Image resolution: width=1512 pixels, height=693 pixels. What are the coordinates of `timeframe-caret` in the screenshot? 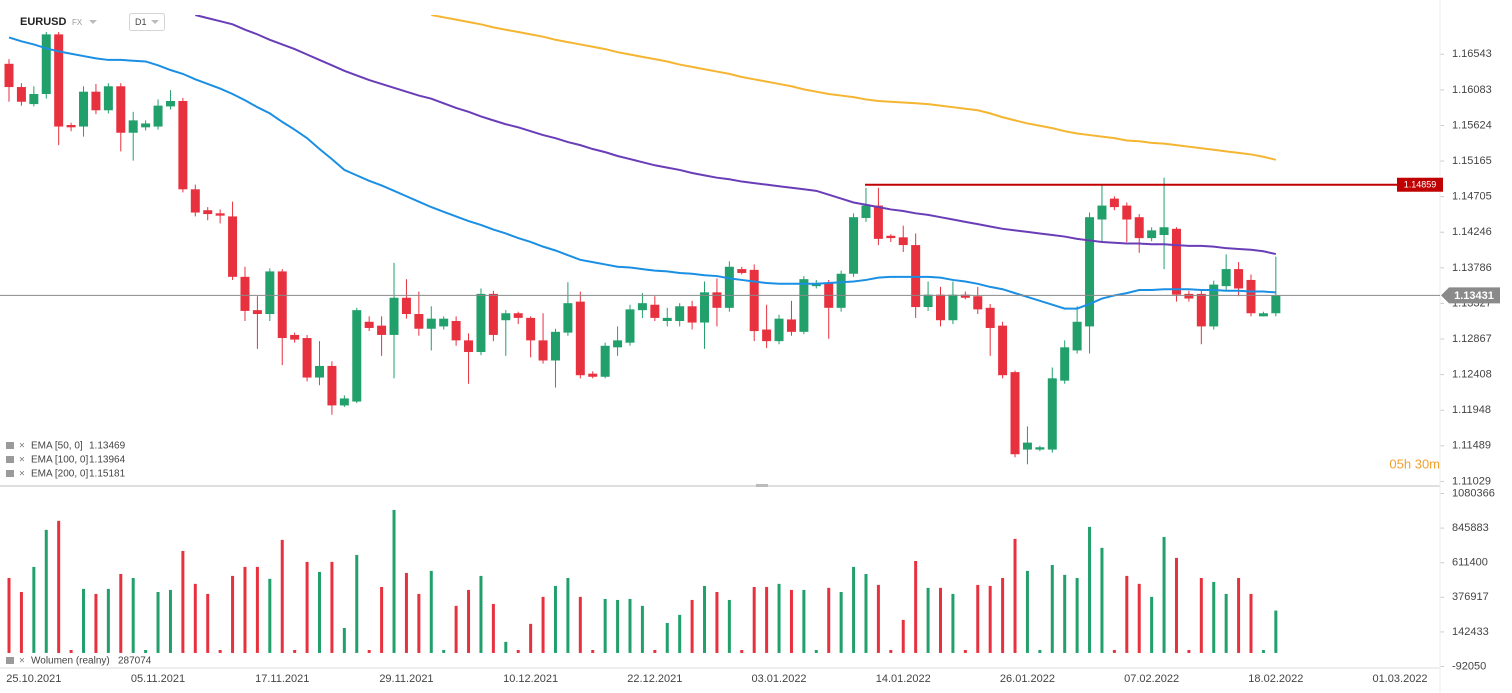 It's located at (155, 22).